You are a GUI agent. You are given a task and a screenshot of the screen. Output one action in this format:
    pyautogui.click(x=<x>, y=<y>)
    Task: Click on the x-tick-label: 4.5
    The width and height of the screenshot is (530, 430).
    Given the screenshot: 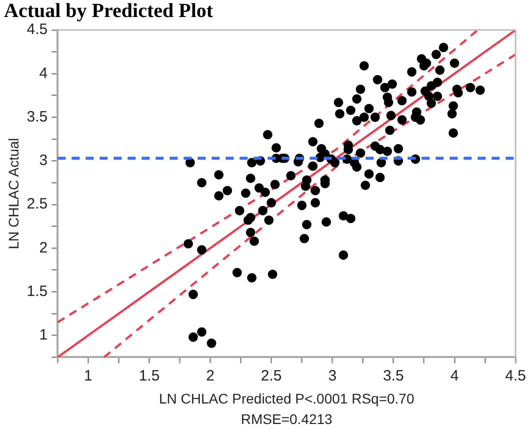 What is the action you would take?
    pyautogui.click(x=515, y=375)
    